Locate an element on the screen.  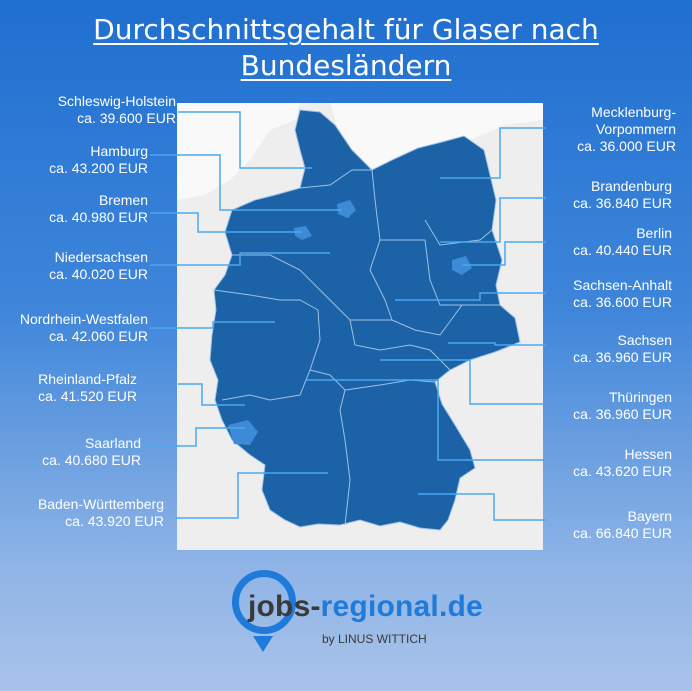
north-sea is located at coordinates (238, 151).